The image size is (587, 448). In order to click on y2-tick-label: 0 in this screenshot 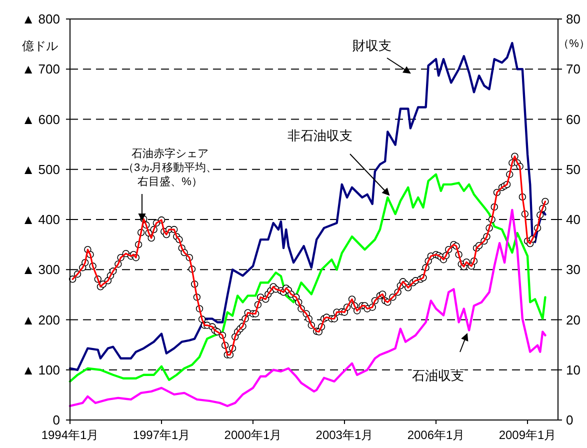, I will do `click(570, 420)`.